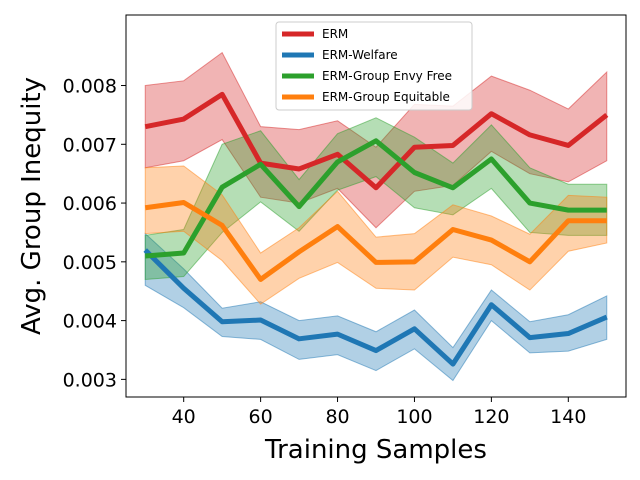 Image resolution: width=640 pixels, height=480 pixels. I want to click on x-axis-ticks: 40 60 80 100 120 140, so click(379, 412).